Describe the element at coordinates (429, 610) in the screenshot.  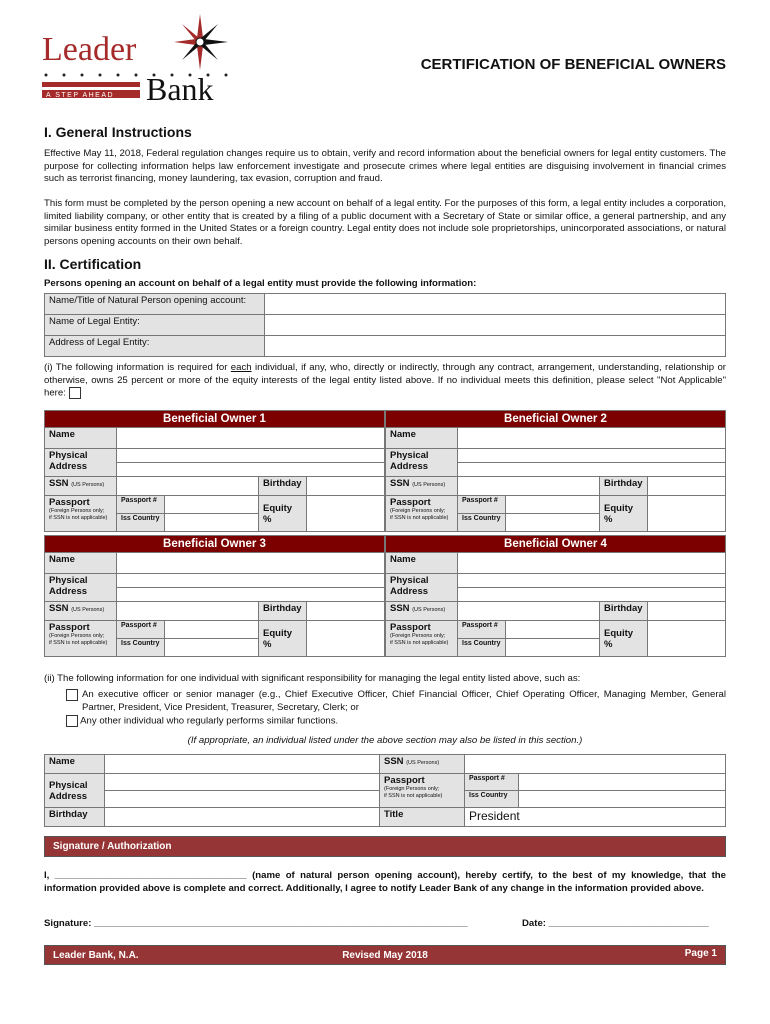
I see `owner-4-ssn-note: (US Persons)` at that location.